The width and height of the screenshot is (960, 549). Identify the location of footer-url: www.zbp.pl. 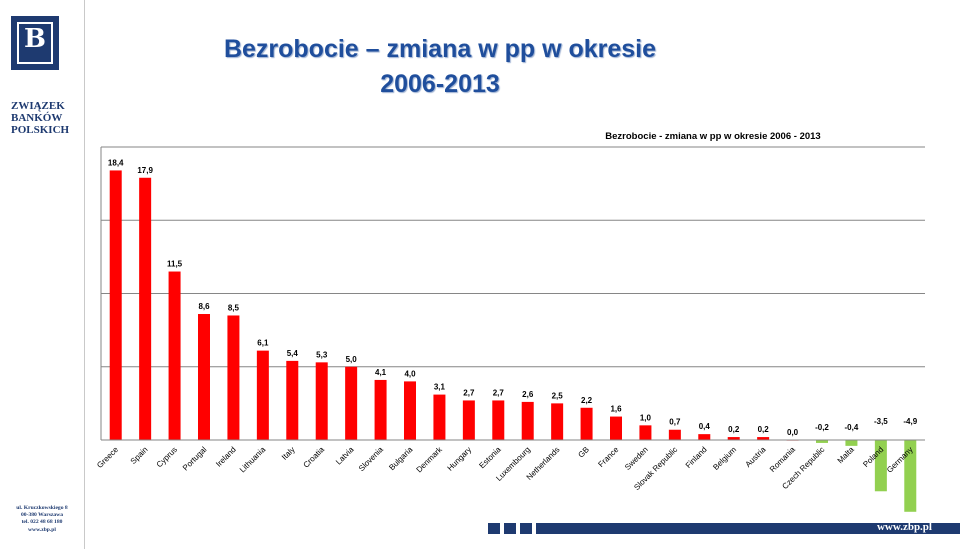
(904, 527).